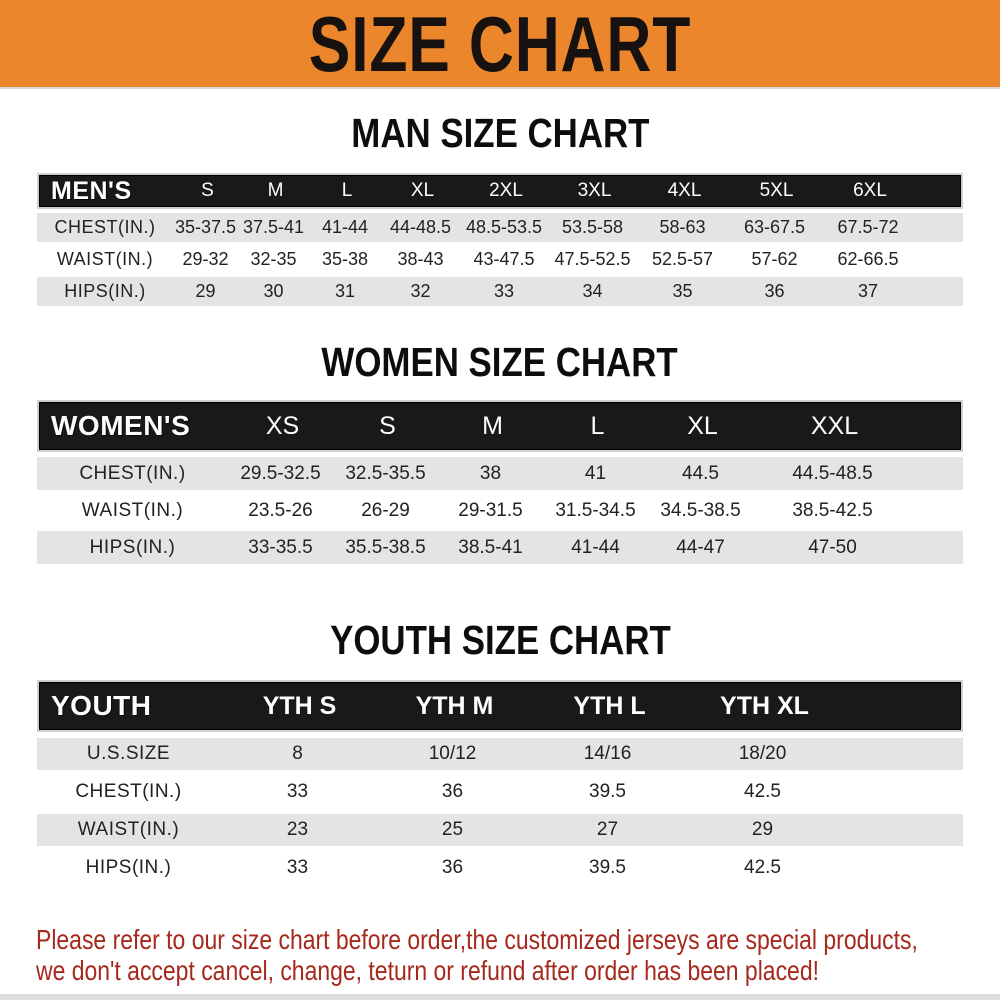 The image size is (1000, 1000). Describe the element at coordinates (91, 190) in the screenshot. I see `table-title-cell: MEN'S` at that location.